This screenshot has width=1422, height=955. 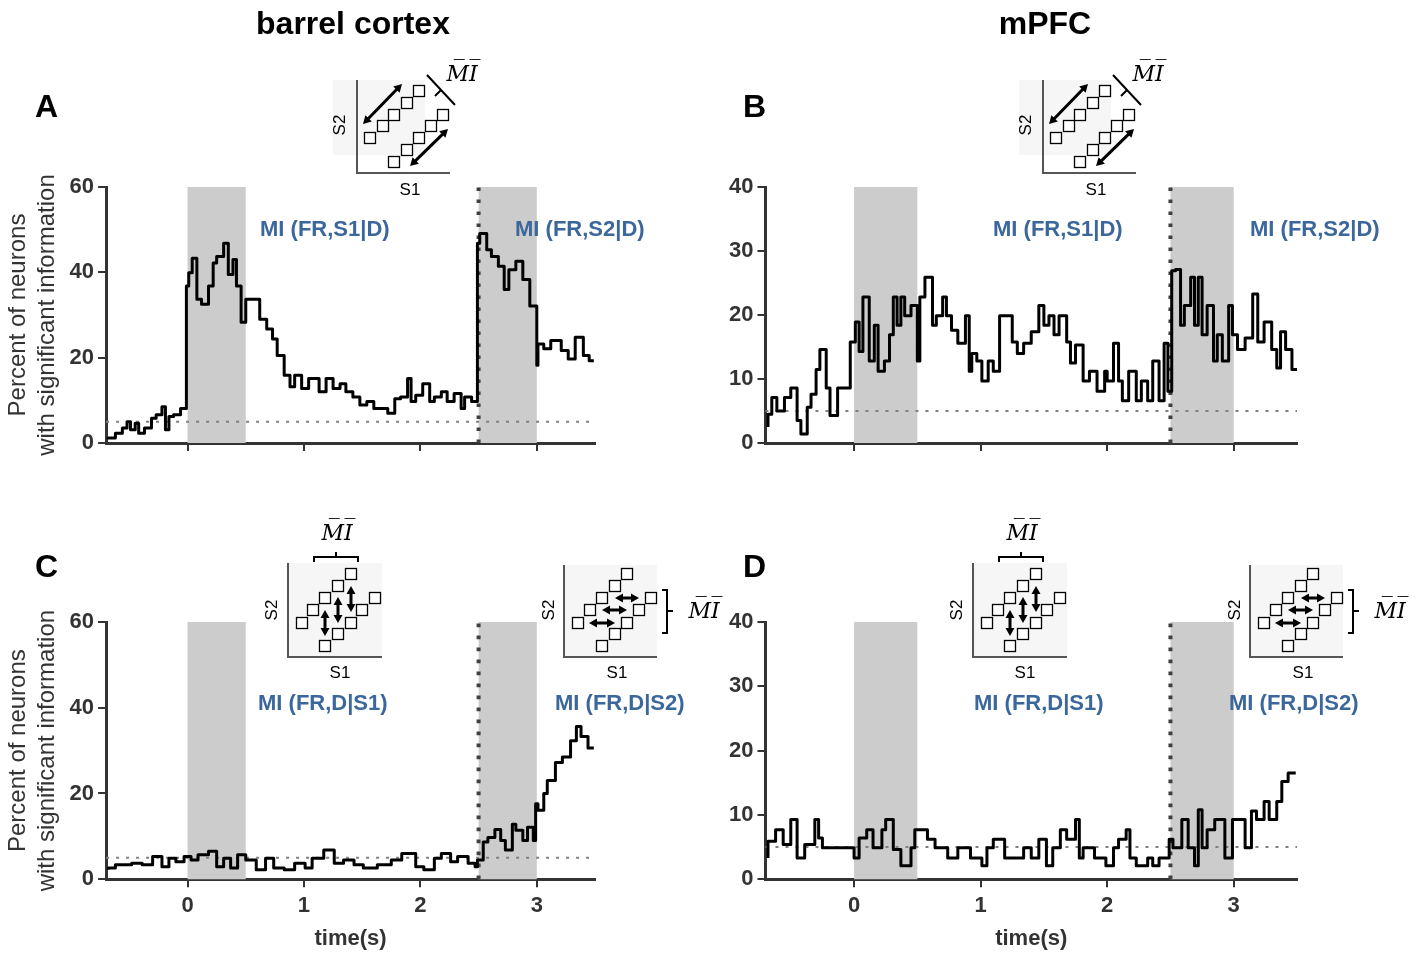 What do you see at coordinates (47, 566) in the screenshot?
I see `chart-title: C` at bounding box center [47, 566].